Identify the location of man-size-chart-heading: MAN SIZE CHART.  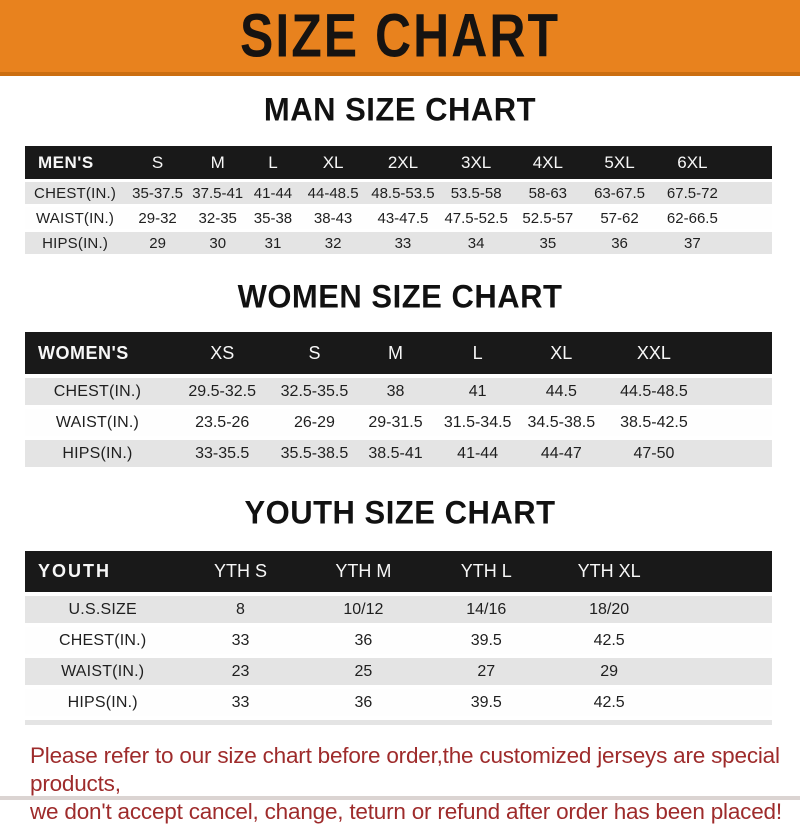
(400, 109).